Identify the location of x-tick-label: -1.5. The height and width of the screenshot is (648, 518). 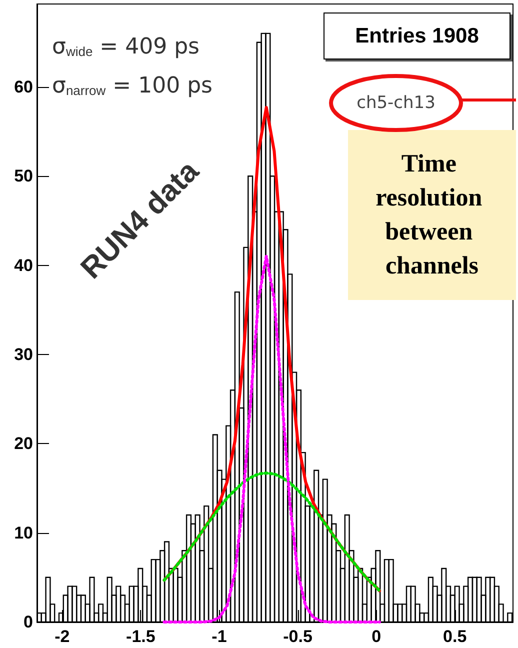
(141, 636).